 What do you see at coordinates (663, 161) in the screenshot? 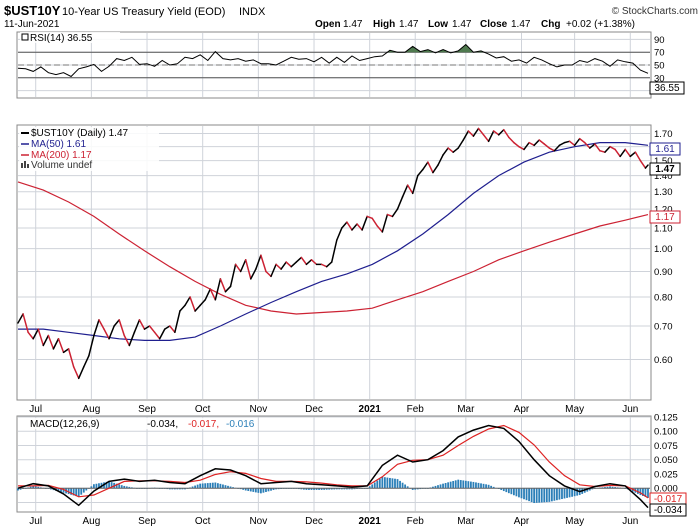
I see `price-y-tick-label: 1.50` at bounding box center [663, 161].